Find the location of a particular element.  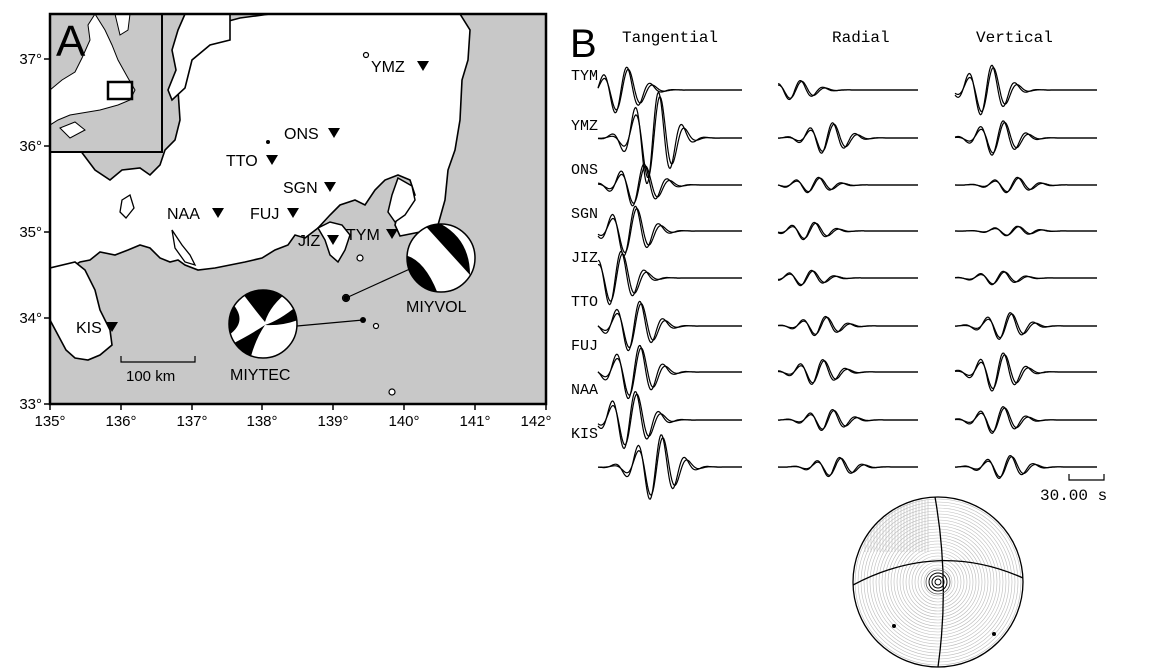

scale-bar: 100 km is located at coordinates (158, 370).